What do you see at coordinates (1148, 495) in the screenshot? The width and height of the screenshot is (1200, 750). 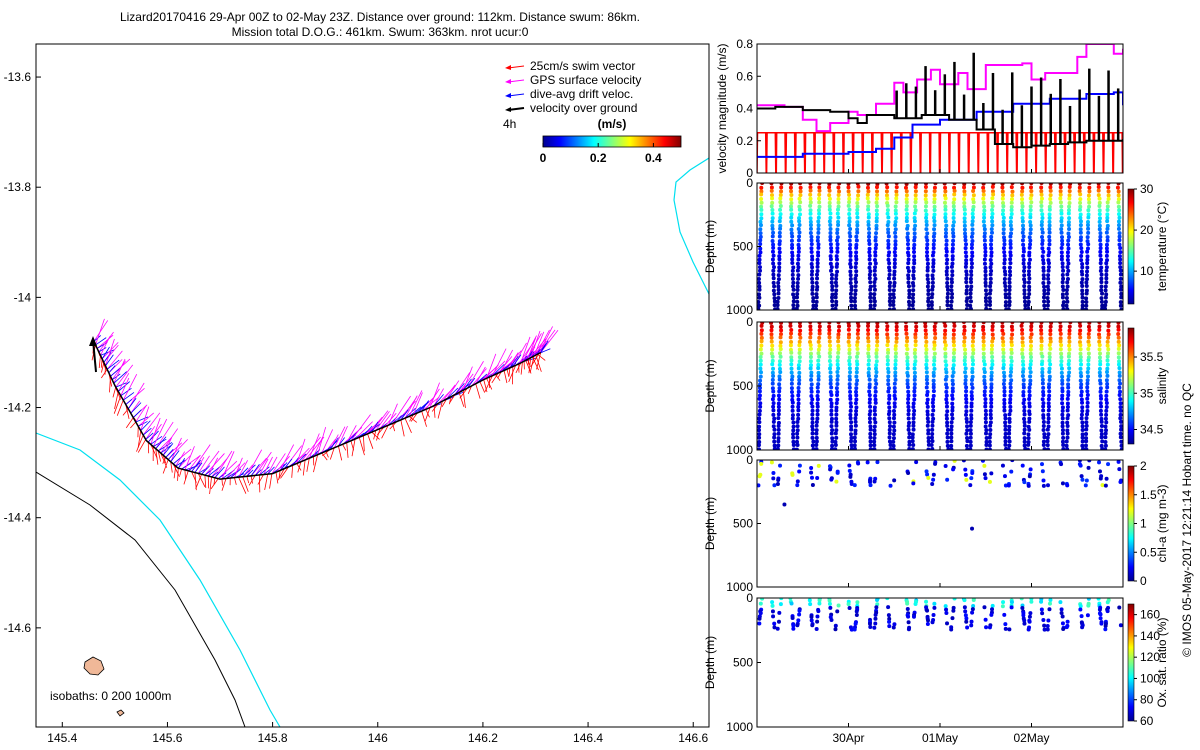 I see `colorbar-tick-label: 1.5` at bounding box center [1148, 495].